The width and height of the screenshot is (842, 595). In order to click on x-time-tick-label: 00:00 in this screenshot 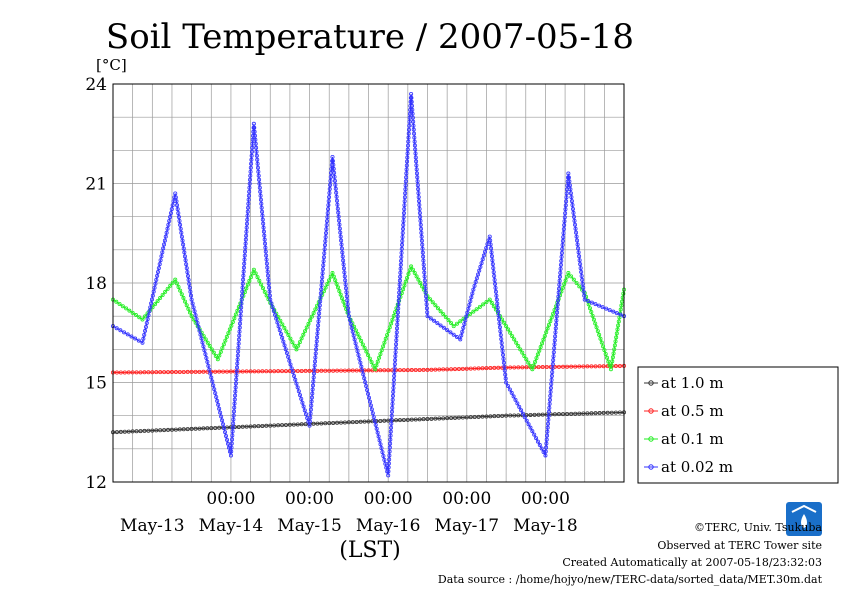, I will do `click(388, 499)`.